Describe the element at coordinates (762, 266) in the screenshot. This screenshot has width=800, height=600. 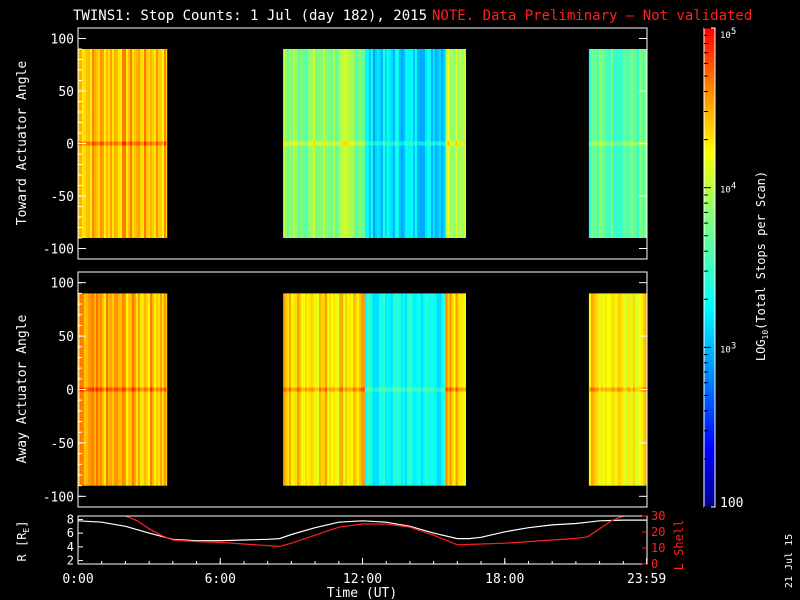
I see `colorbar-label: LOG10(Total Stops per Scan)` at that location.